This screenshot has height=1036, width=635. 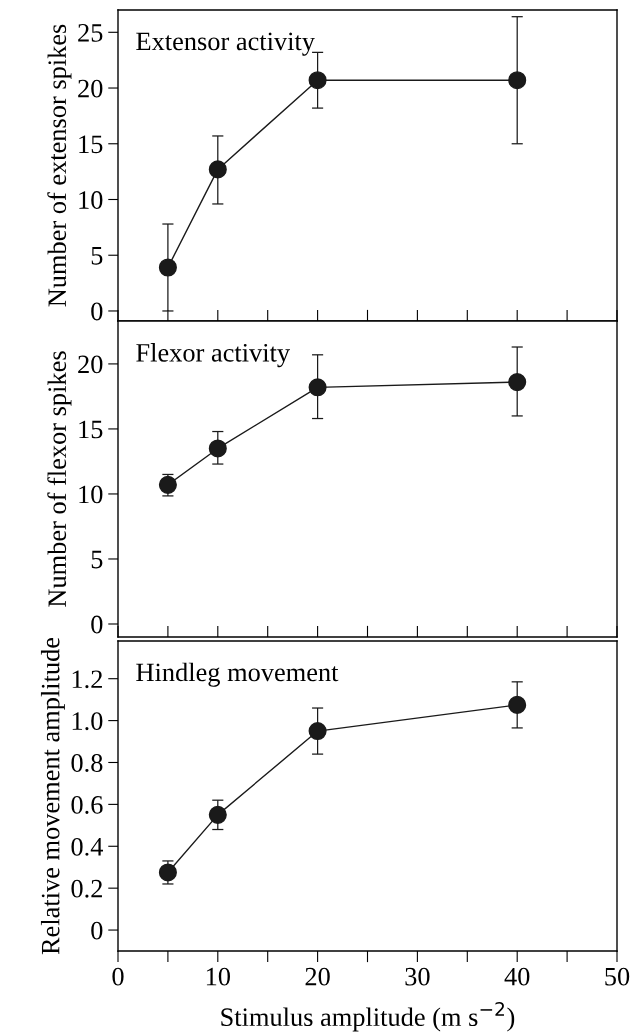 What do you see at coordinates (617, 976) in the screenshot?
I see `x-tick-label: 50` at bounding box center [617, 976].